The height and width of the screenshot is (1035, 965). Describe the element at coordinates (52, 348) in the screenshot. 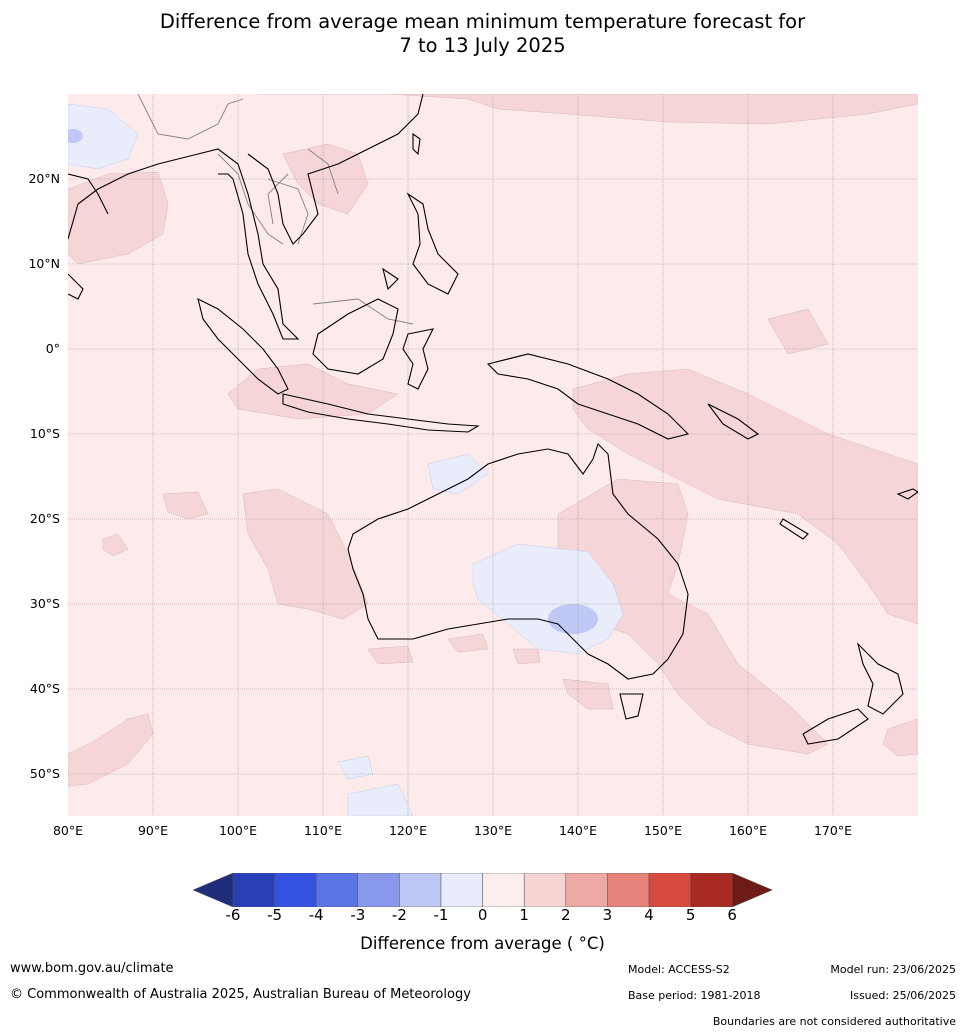

I see `lat-label-0: 0°` at that location.